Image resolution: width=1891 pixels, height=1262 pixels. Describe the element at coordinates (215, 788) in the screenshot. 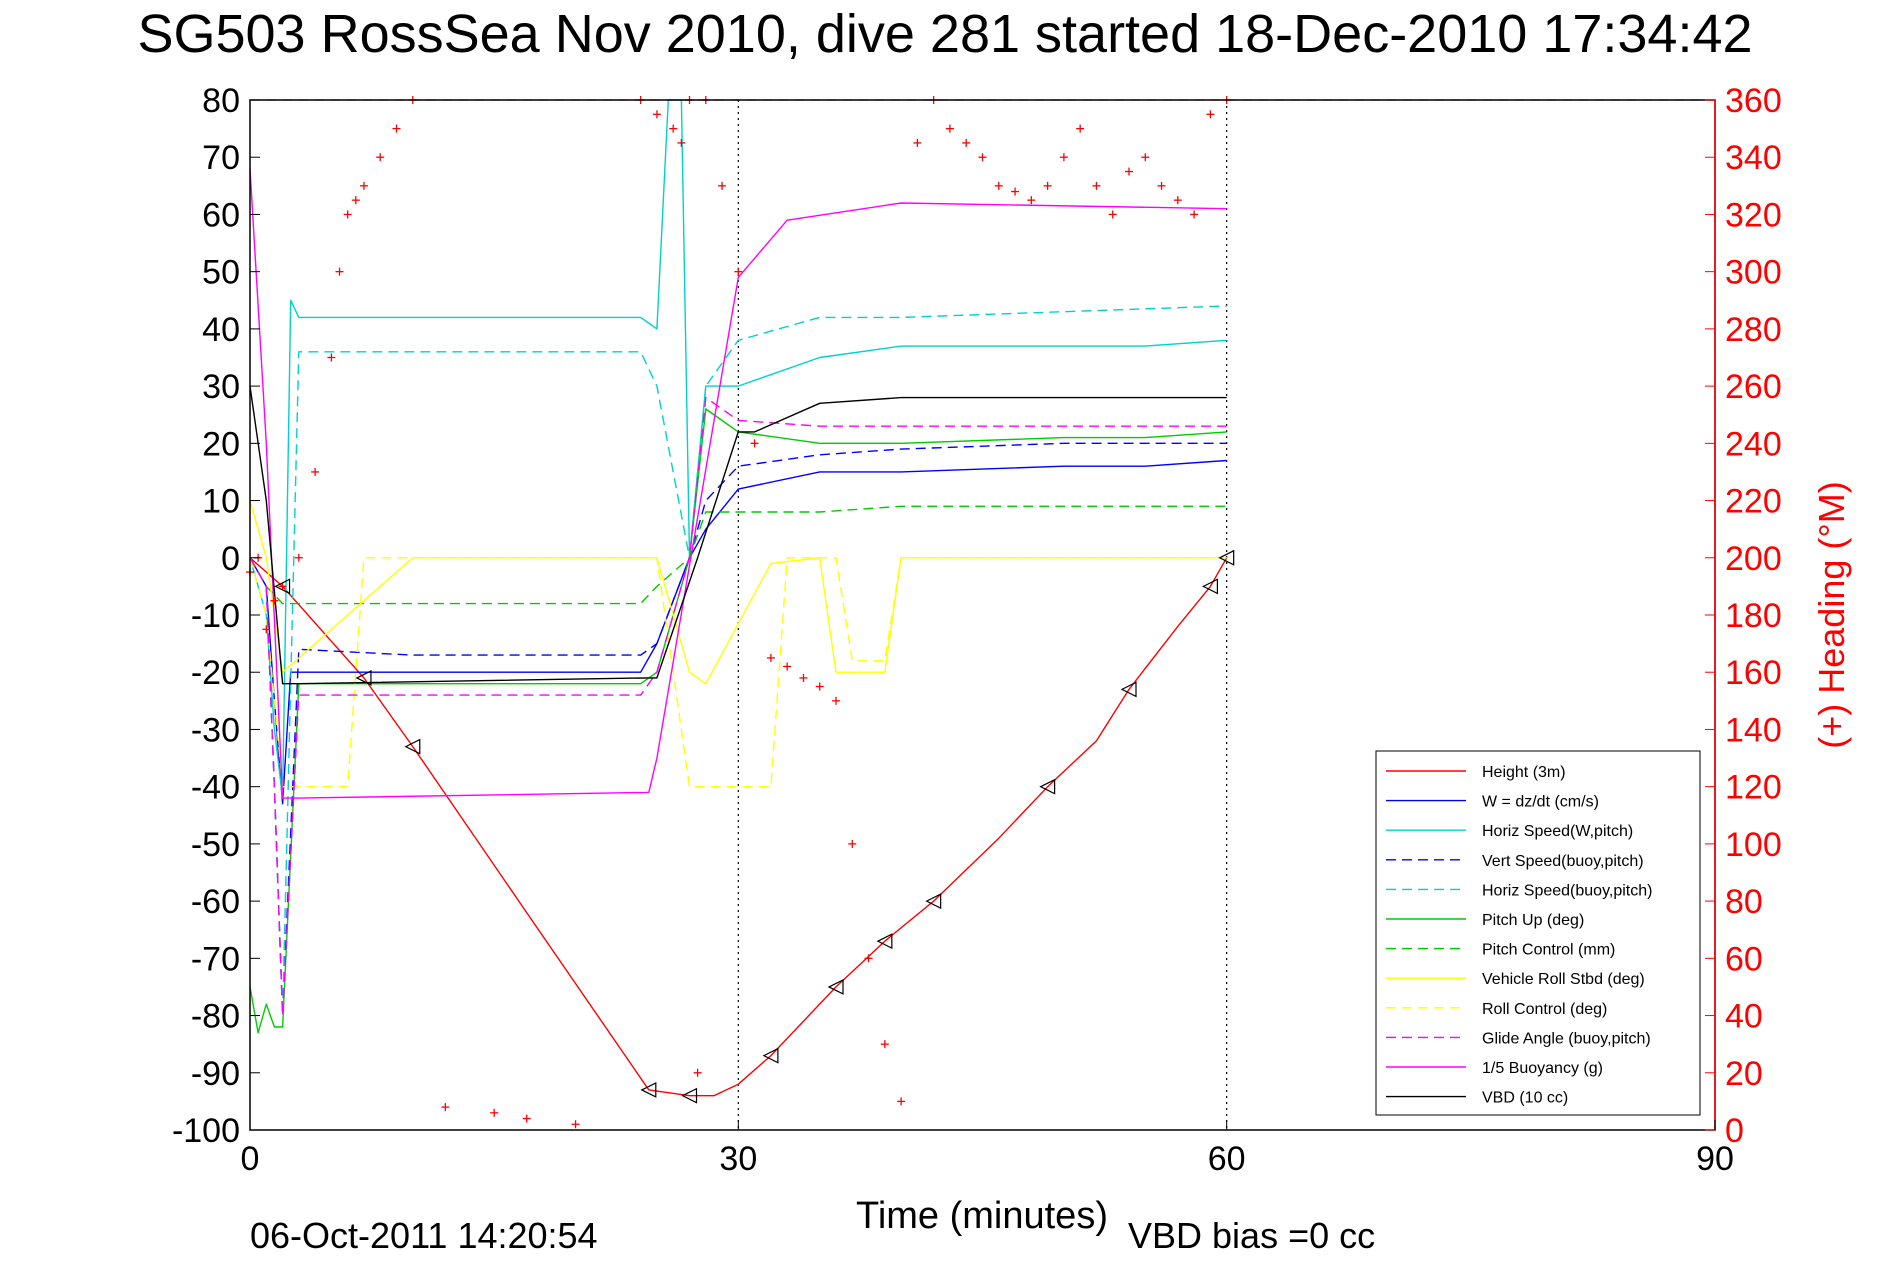

I see `left-tick-label: -40` at that location.